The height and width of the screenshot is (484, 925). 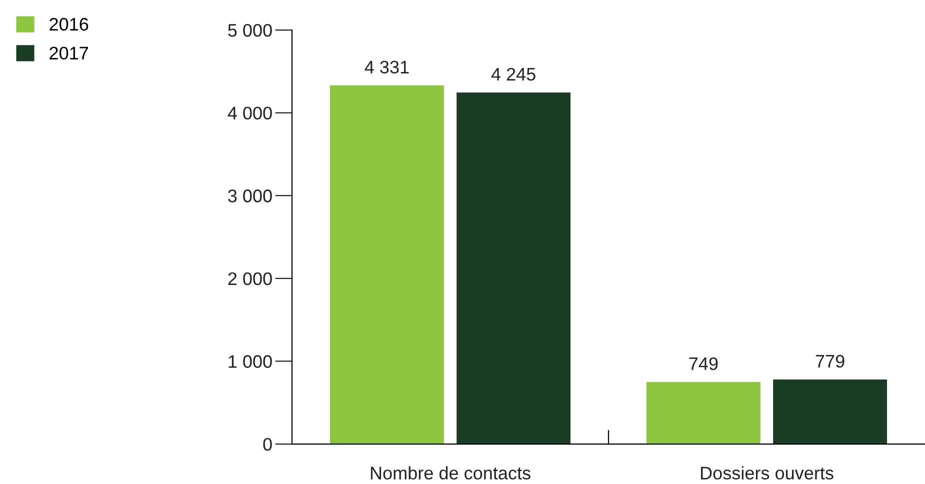 I want to click on data-label: 779, so click(x=830, y=361).